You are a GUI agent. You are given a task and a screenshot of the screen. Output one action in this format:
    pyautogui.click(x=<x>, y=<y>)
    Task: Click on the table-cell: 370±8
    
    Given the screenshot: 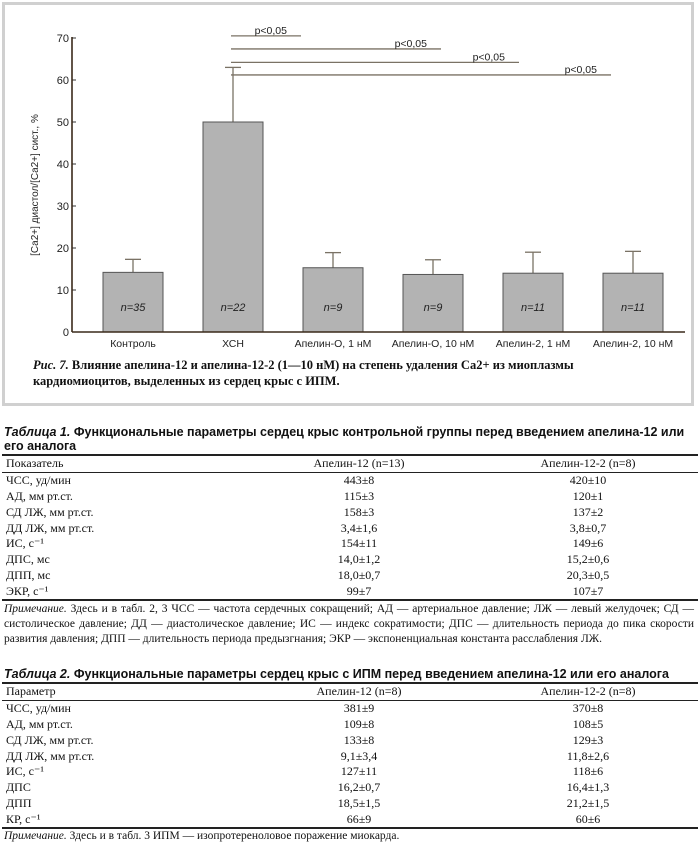 What is the action you would take?
    pyautogui.click(x=588, y=708)
    